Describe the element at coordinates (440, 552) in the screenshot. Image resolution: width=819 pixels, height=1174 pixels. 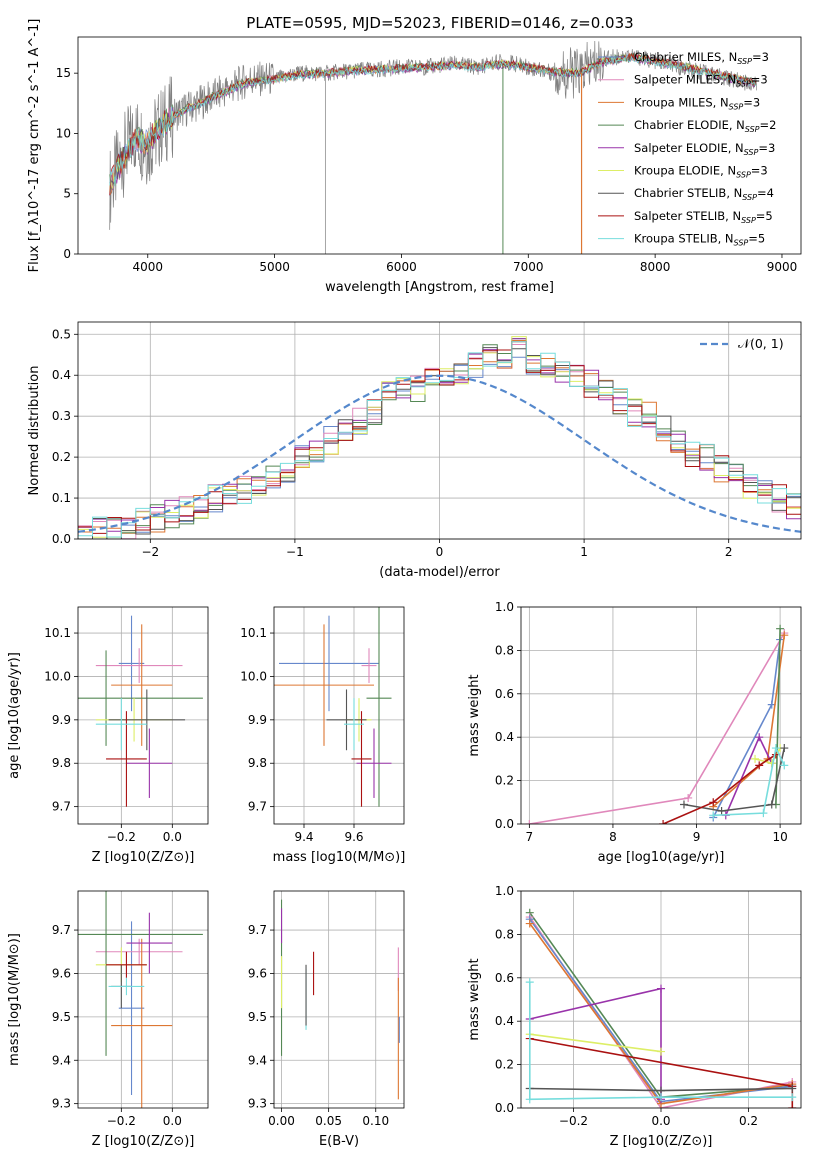
I see `x-tick-label: 0` at that location.